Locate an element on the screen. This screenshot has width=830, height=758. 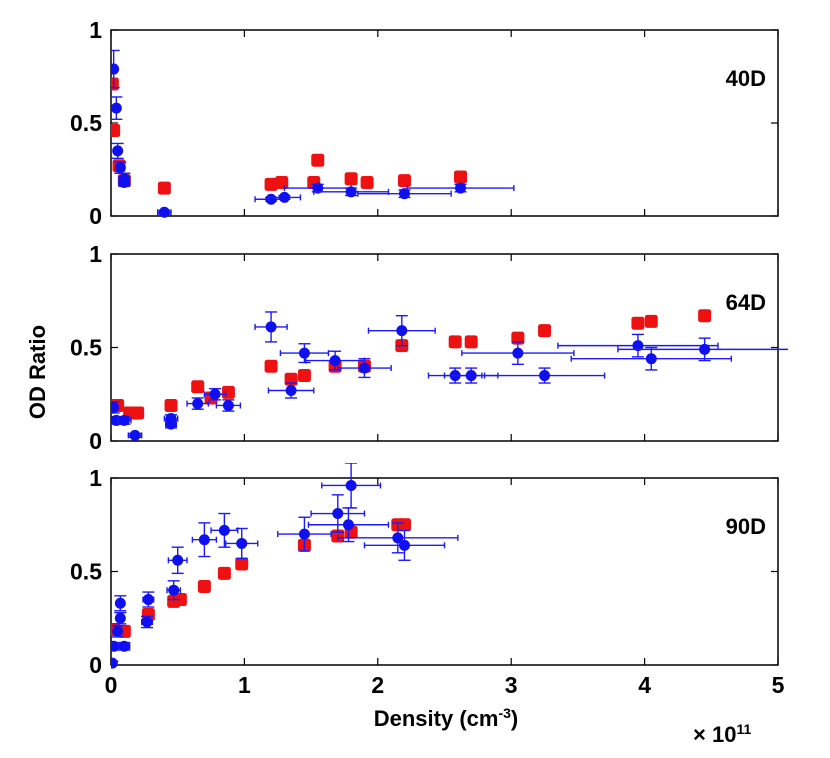
x-tick-label: 3 is located at coordinates (511, 685).